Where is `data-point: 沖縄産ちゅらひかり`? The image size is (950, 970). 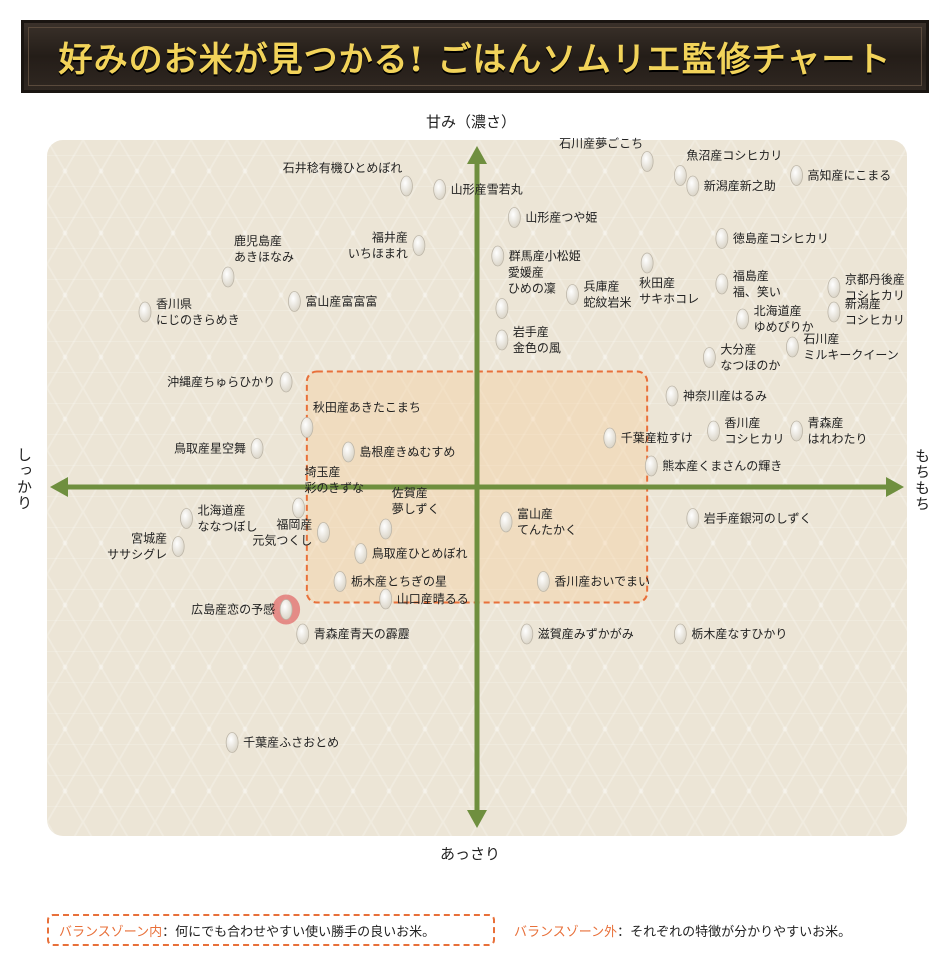 data-point: 沖縄産ちゅらひかり is located at coordinates (230, 382).